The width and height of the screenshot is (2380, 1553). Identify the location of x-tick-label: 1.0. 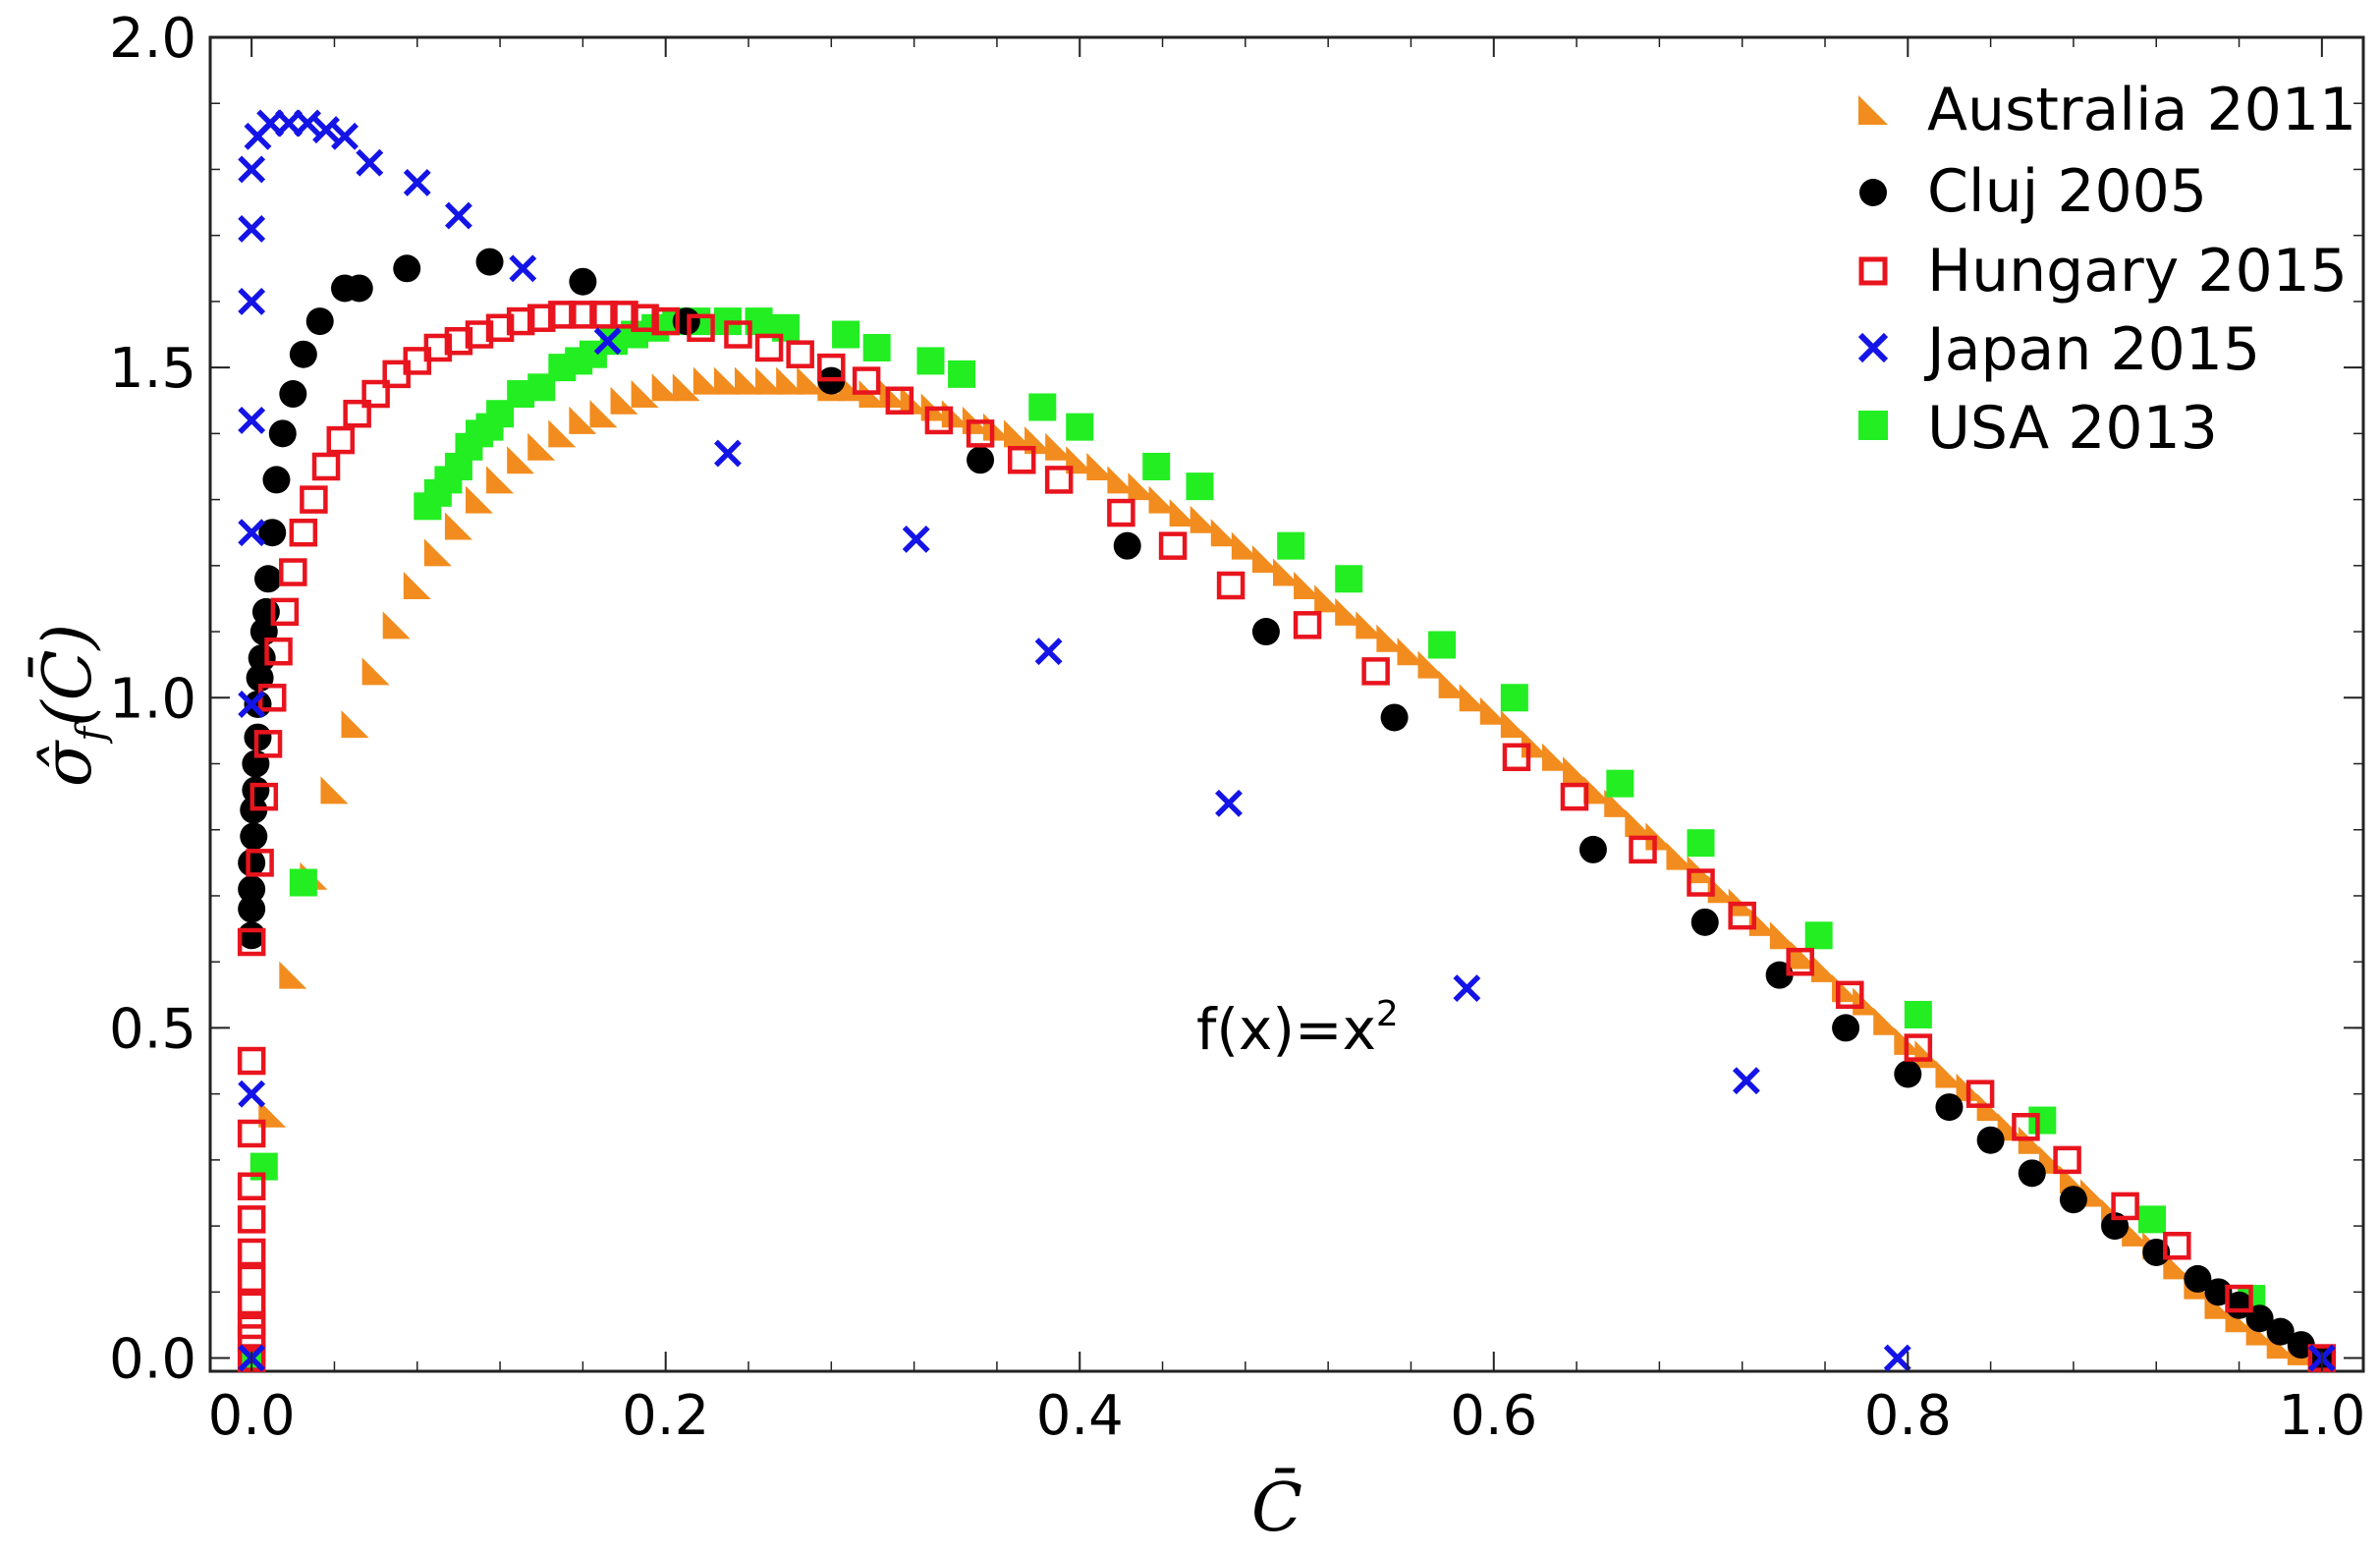
(2321, 1416).